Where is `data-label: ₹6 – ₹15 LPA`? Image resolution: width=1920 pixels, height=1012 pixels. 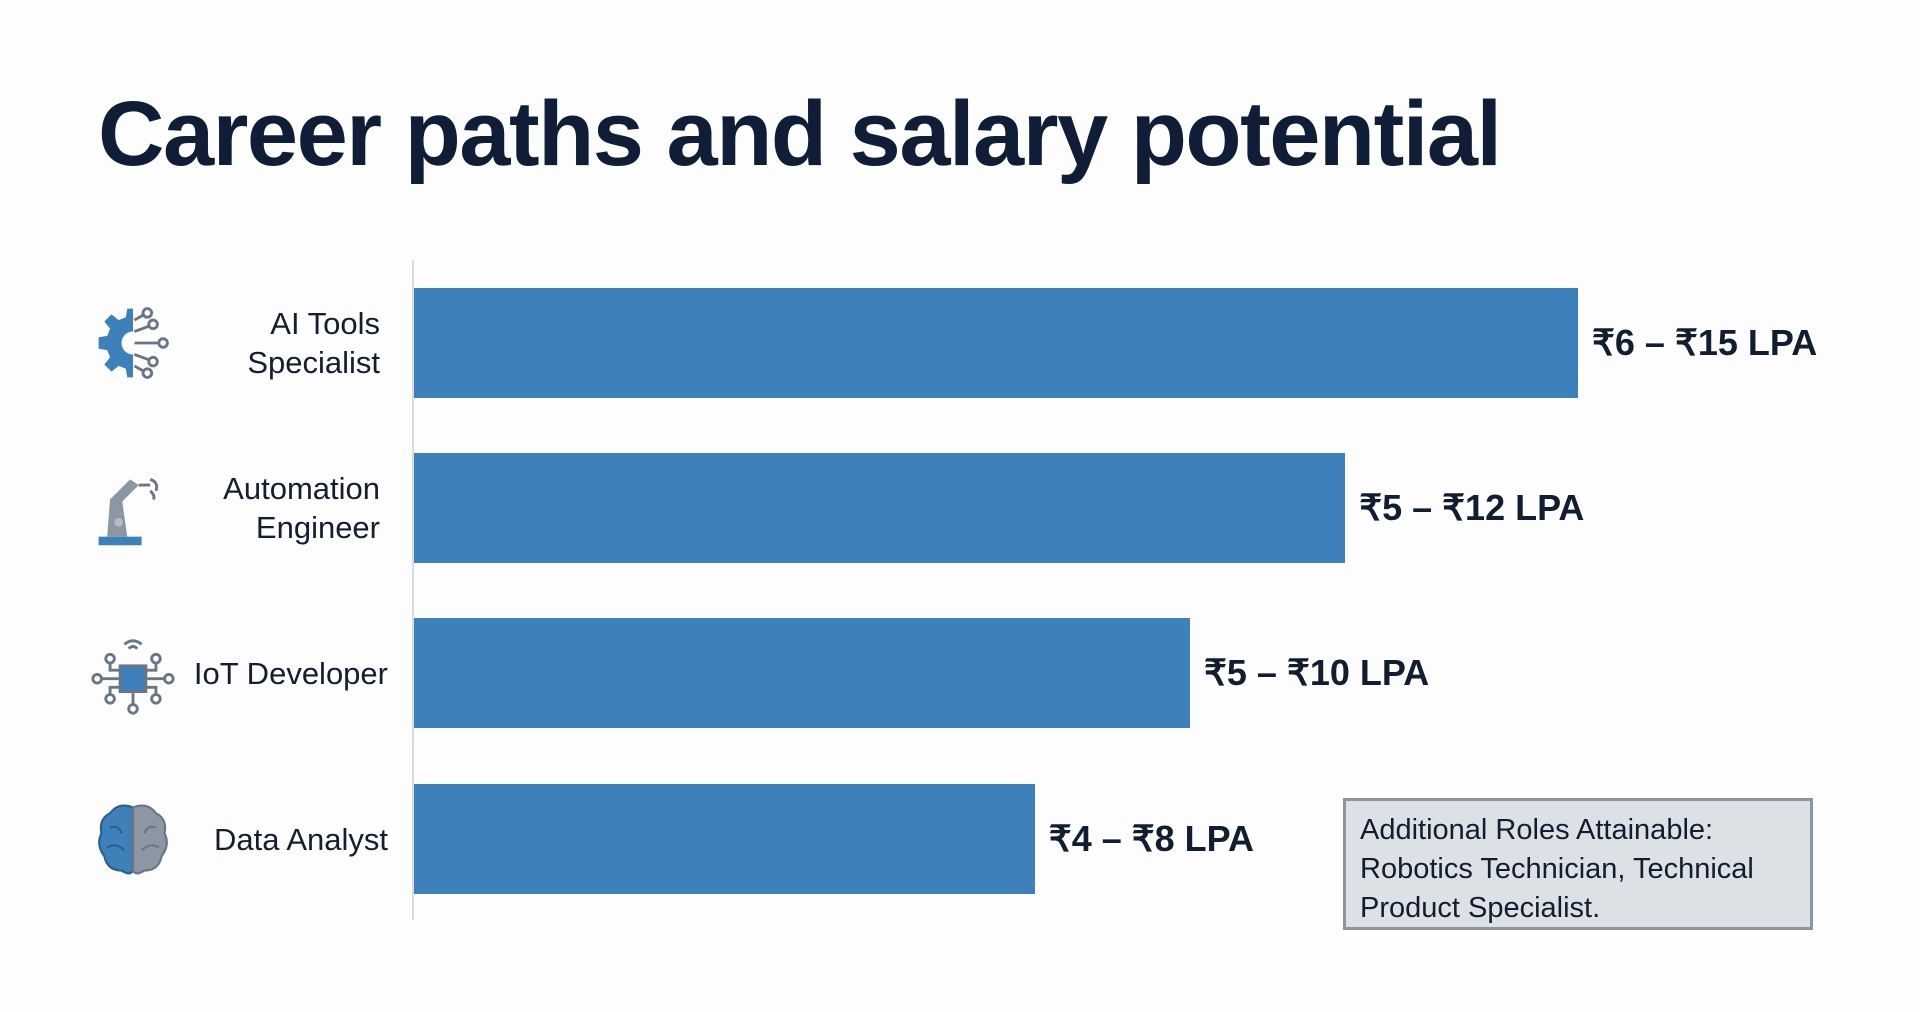 data-label: ₹6 – ₹15 LPA is located at coordinates (1705, 342).